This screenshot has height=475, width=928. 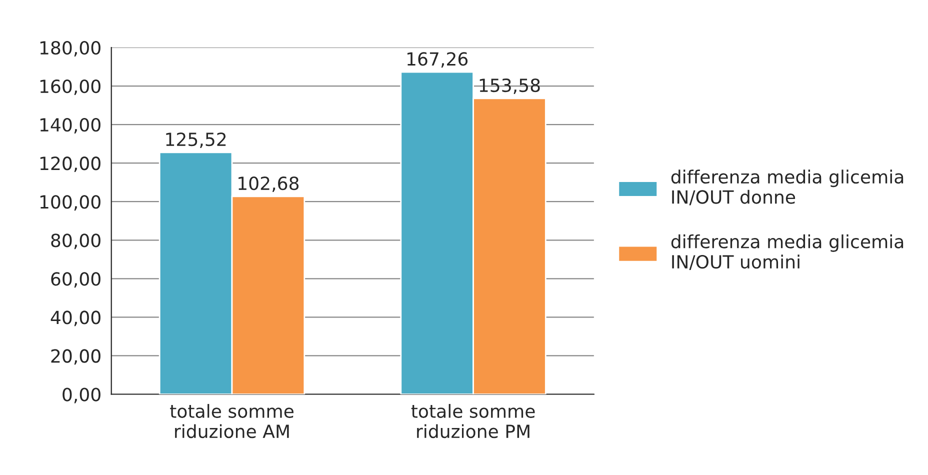 I want to click on y-tick-label: 120,00, so click(x=70, y=164).